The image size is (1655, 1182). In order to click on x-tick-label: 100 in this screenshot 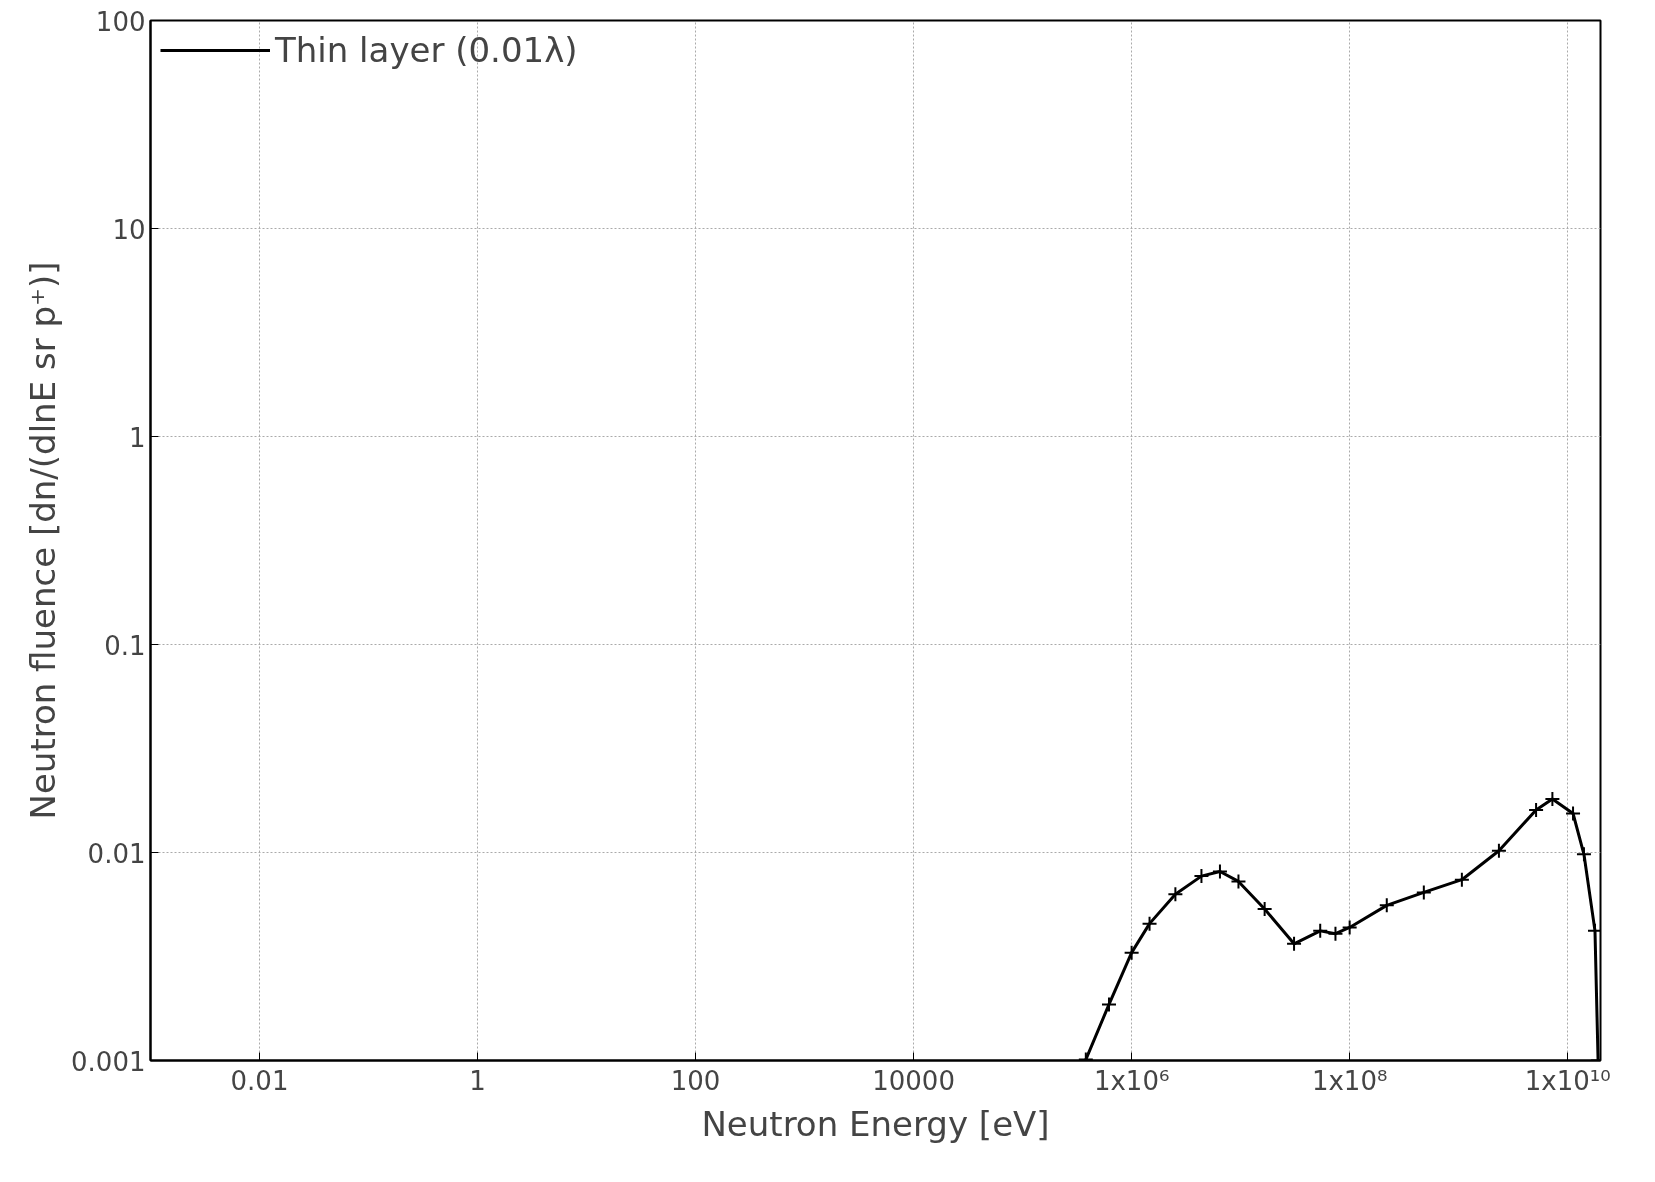, I will do `click(695, 1080)`.